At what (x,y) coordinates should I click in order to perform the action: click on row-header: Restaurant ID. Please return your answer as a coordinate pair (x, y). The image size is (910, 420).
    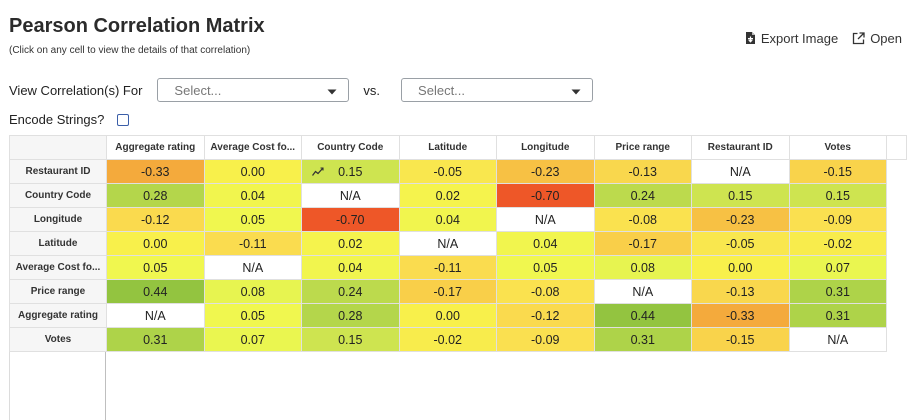
    Looking at the image, I should click on (58, 171).